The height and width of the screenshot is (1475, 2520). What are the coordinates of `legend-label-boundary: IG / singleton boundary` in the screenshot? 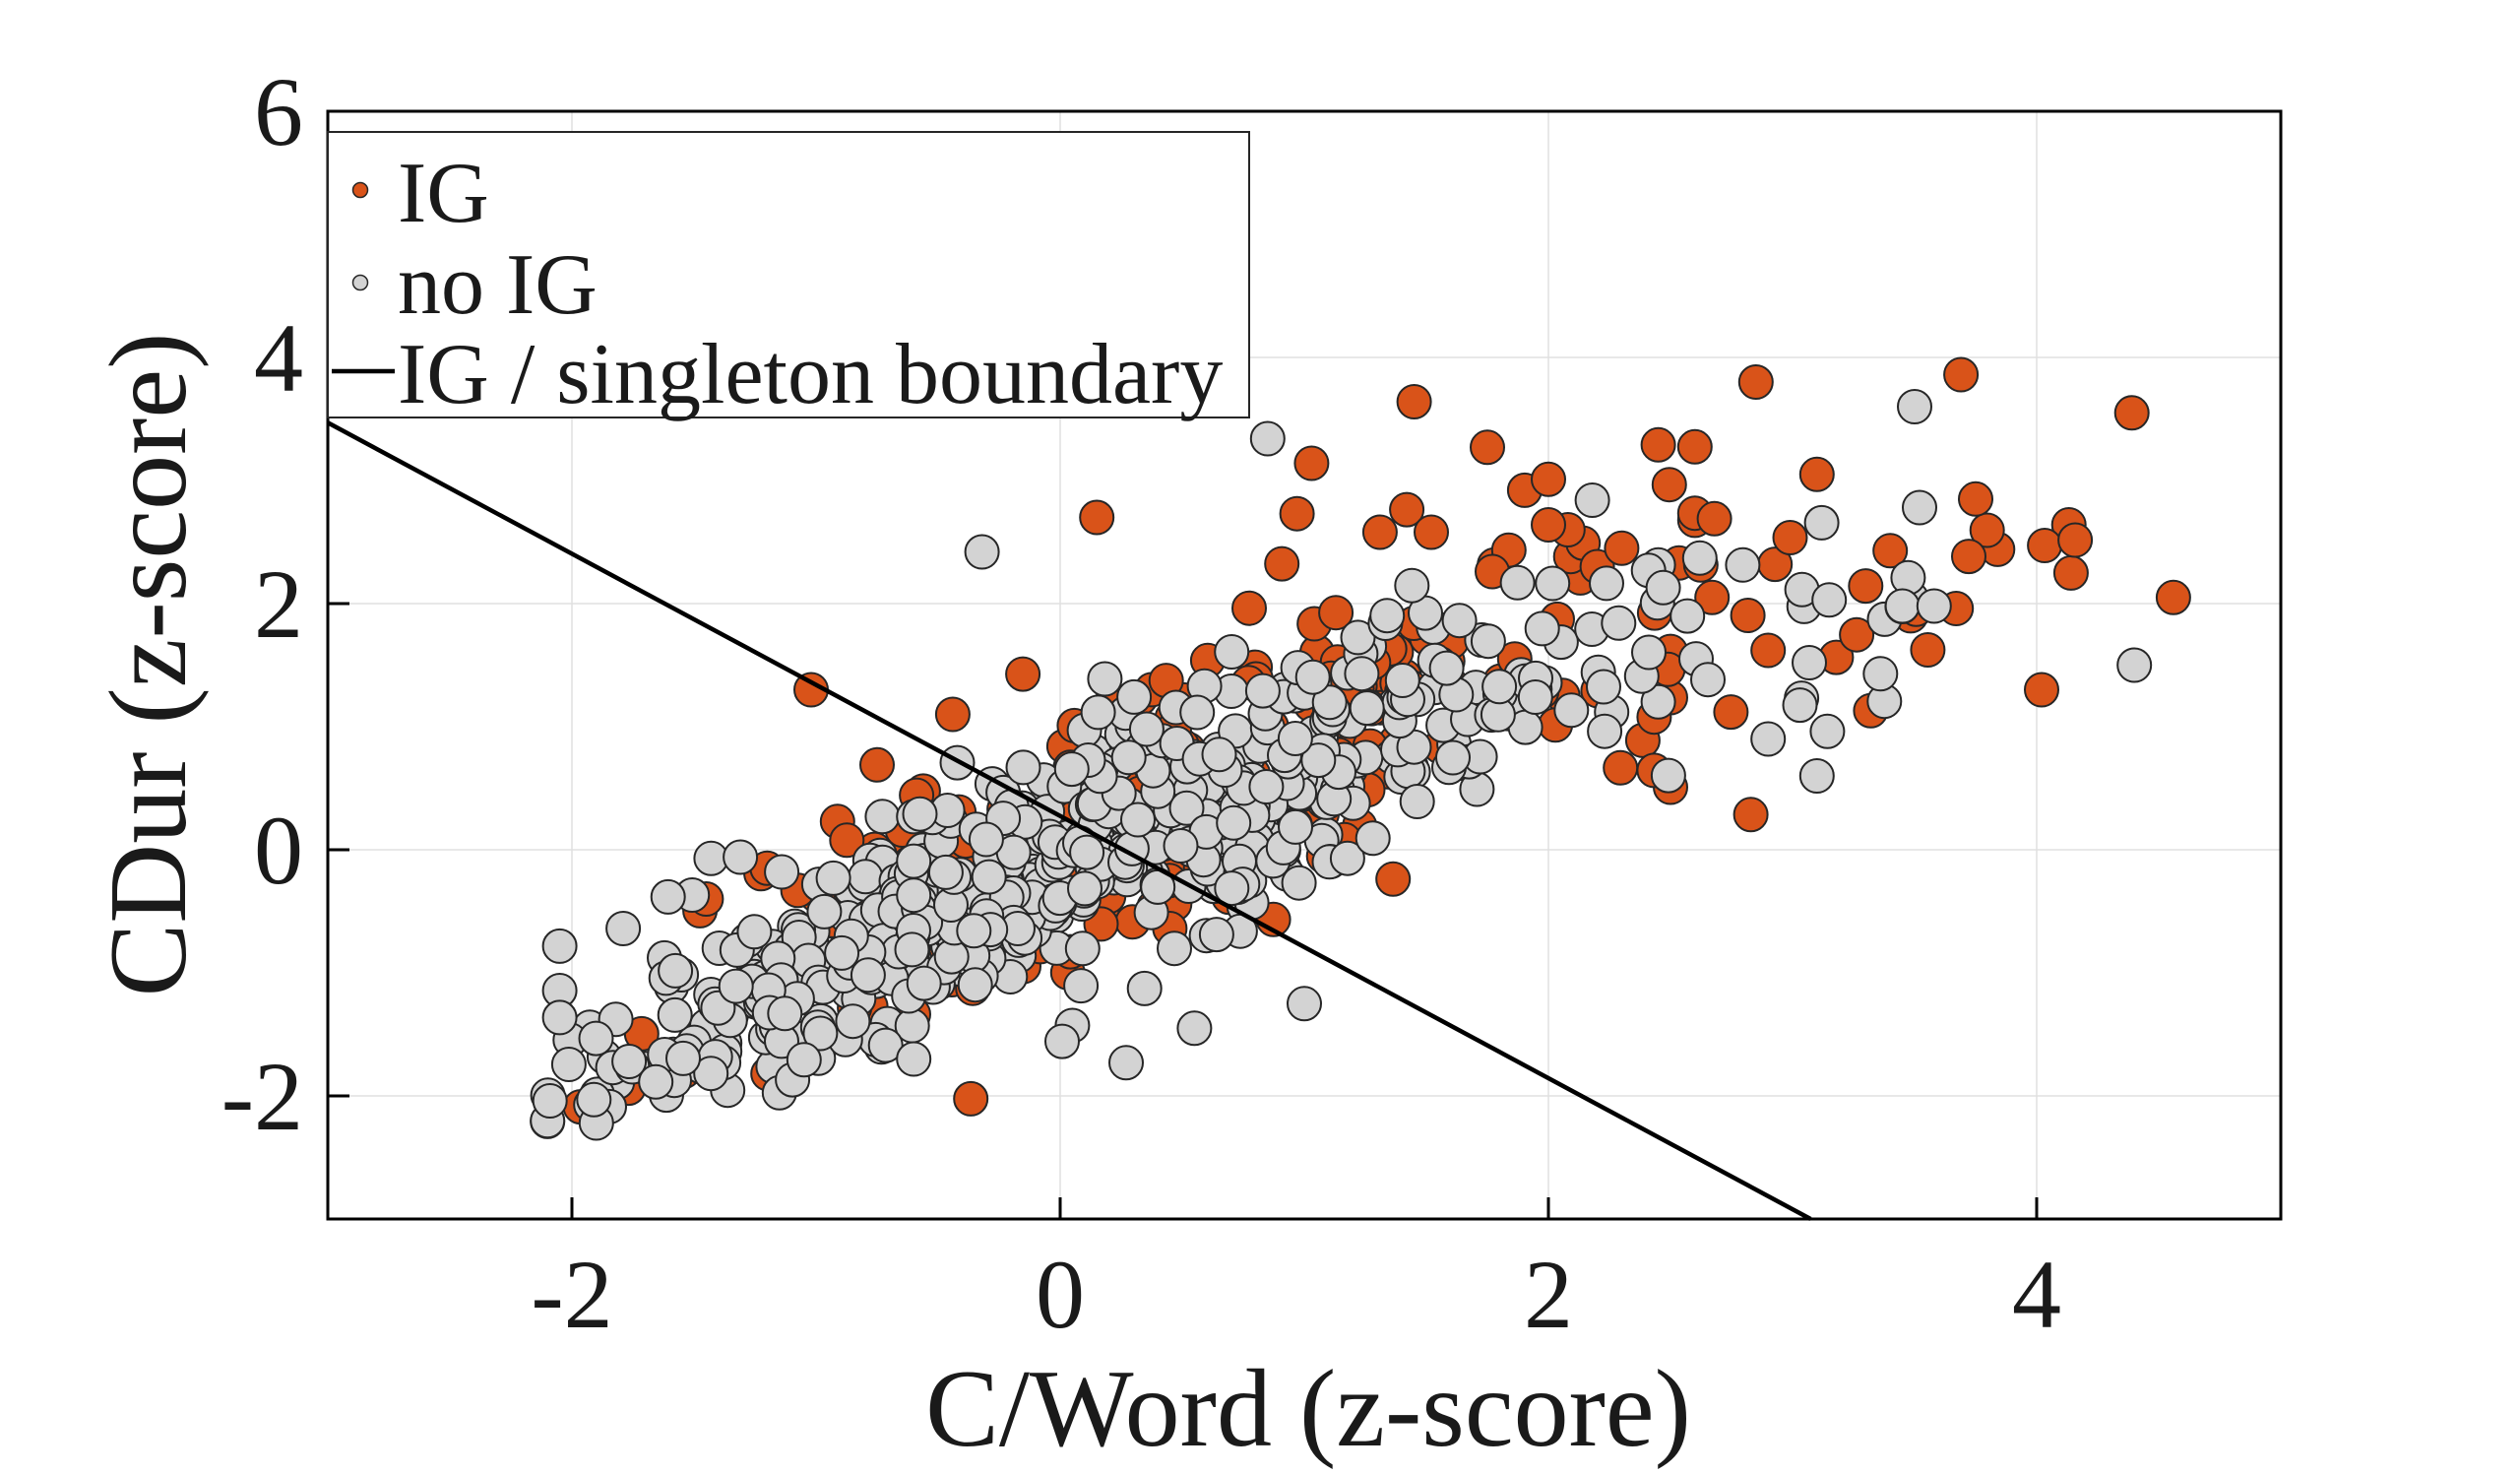 It's located at (810, 374).